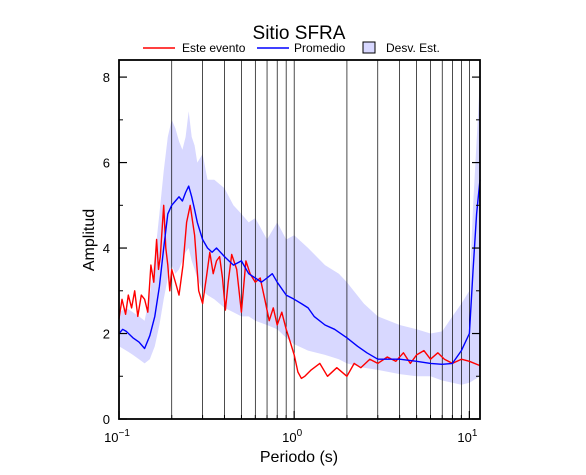  I want to click on x-tick-exponent: 1, so click(475, 433).